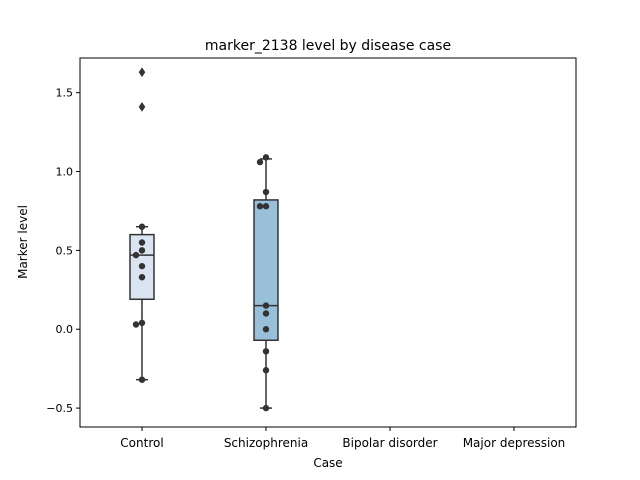 Image resolution: width=640 pixels, height=480 pixels. I want to click on box-schizophrenia, so click(266, 270).